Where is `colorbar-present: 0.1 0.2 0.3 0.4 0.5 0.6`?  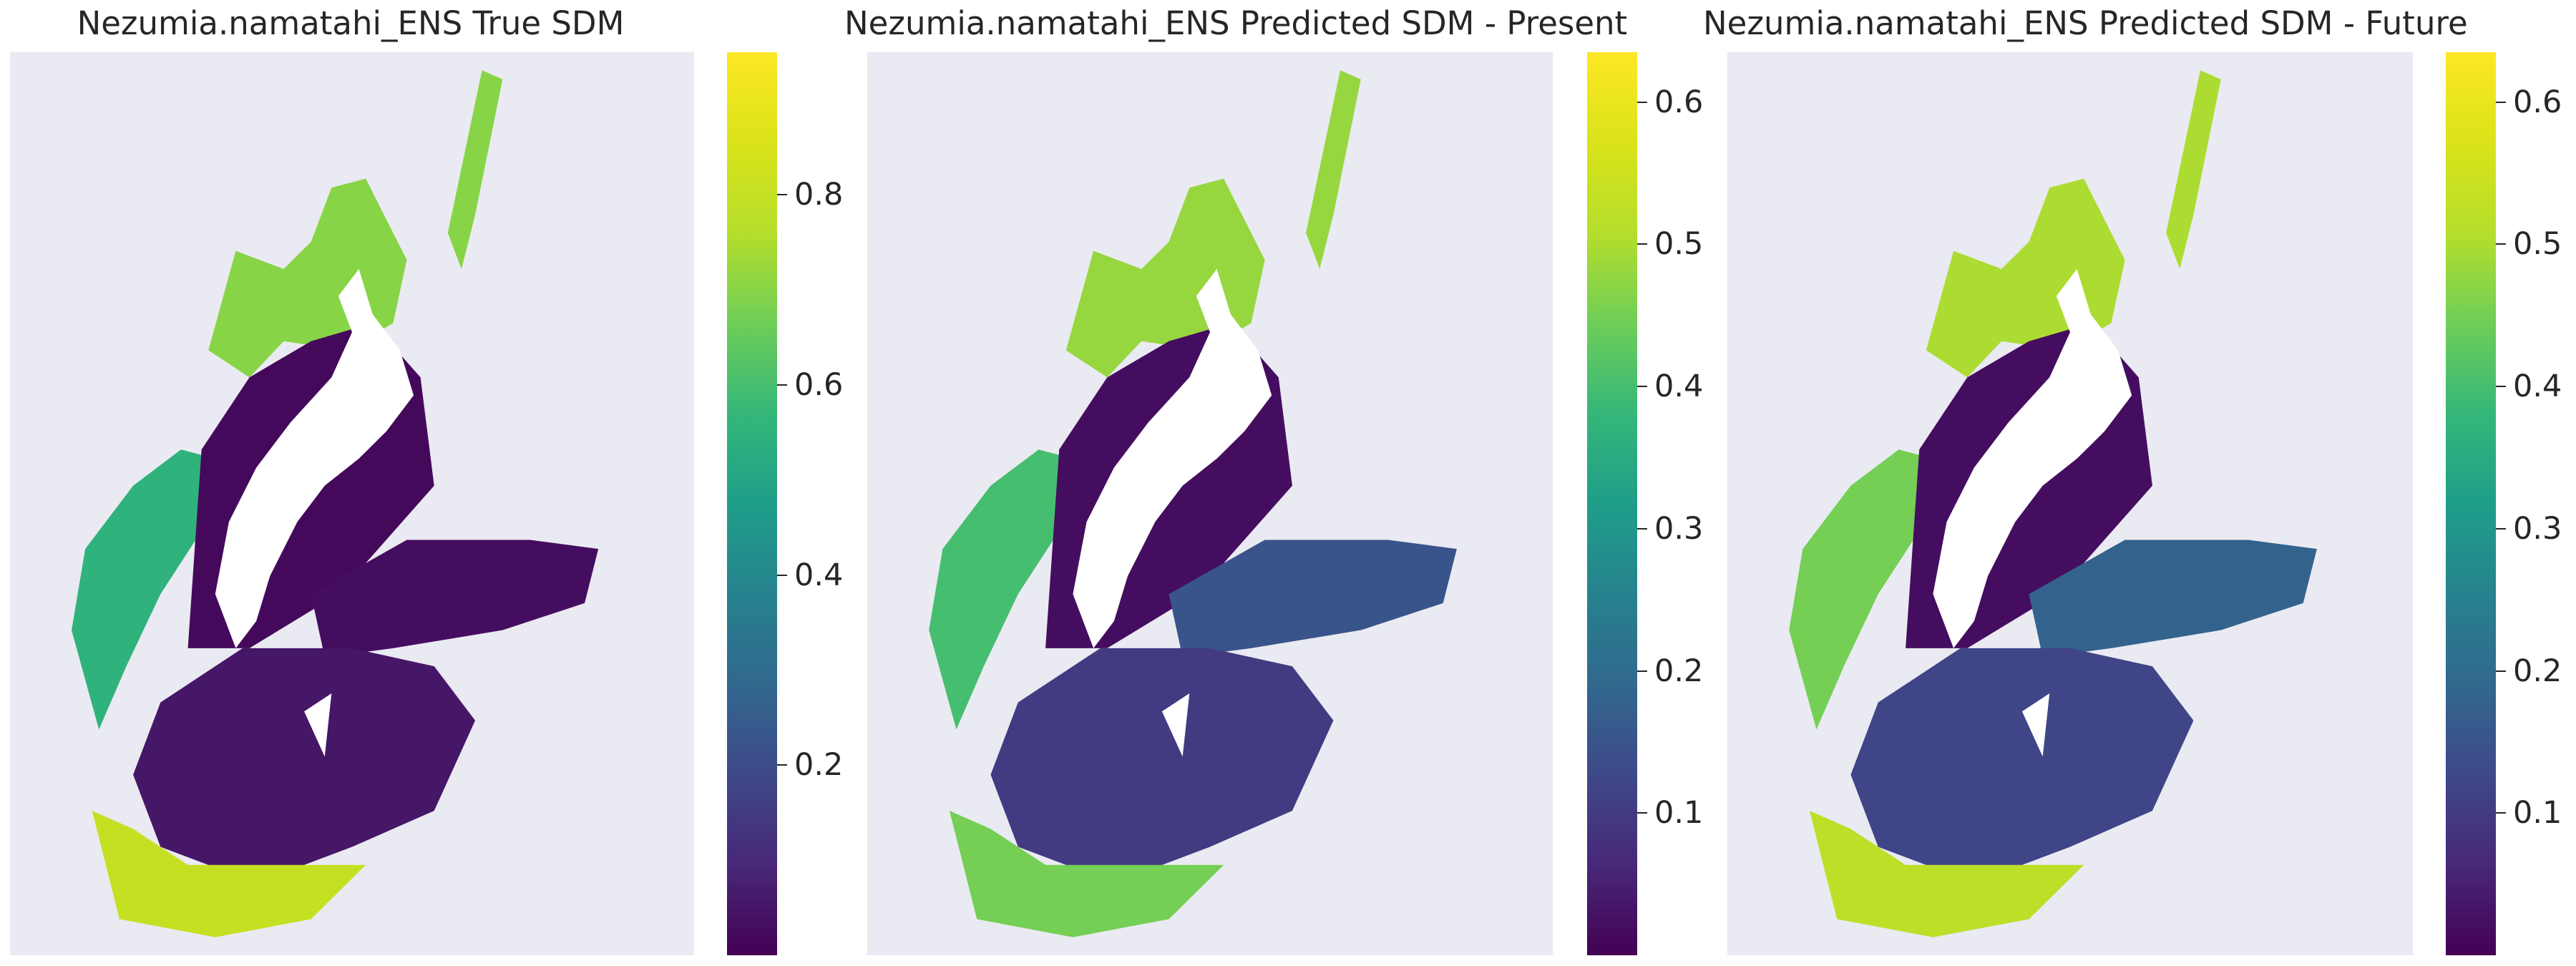 colorbar-present: 0.1 0.2 0.3 0.4 0.5 0.6 is located at coordinates (1645, 503).